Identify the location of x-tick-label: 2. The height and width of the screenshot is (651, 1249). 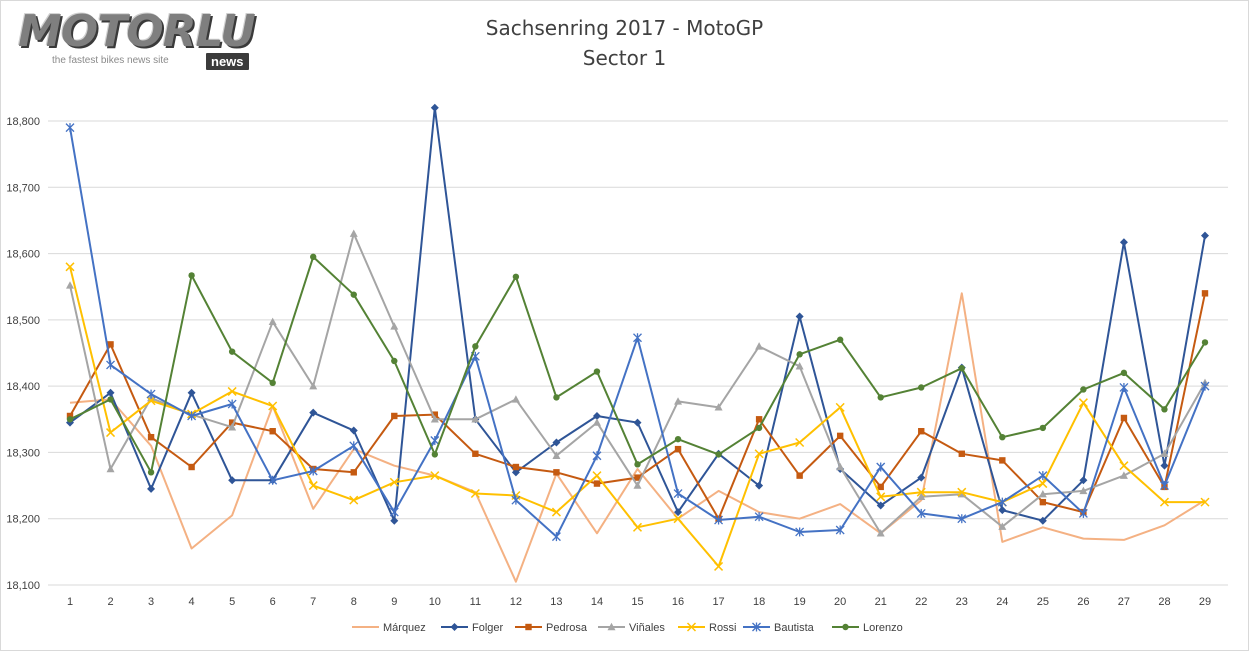
(110, 602).